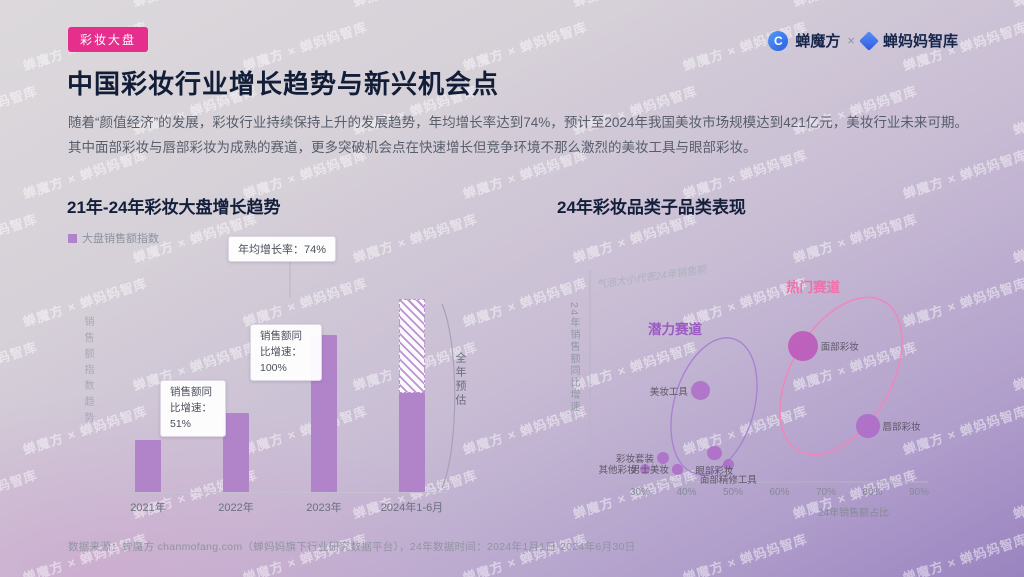 The width and height of the screenshot is (1024, 577). I want to click on bubble-label: 面部彩妆, so click(839, 347).